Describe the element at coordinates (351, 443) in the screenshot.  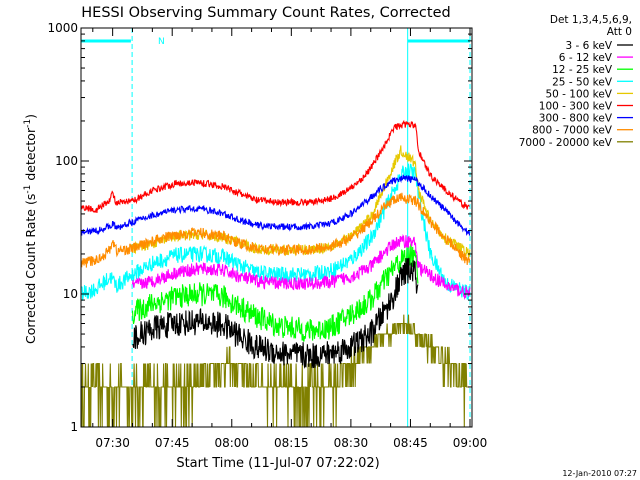
I see `x-tick-label: 08:30` at that location.